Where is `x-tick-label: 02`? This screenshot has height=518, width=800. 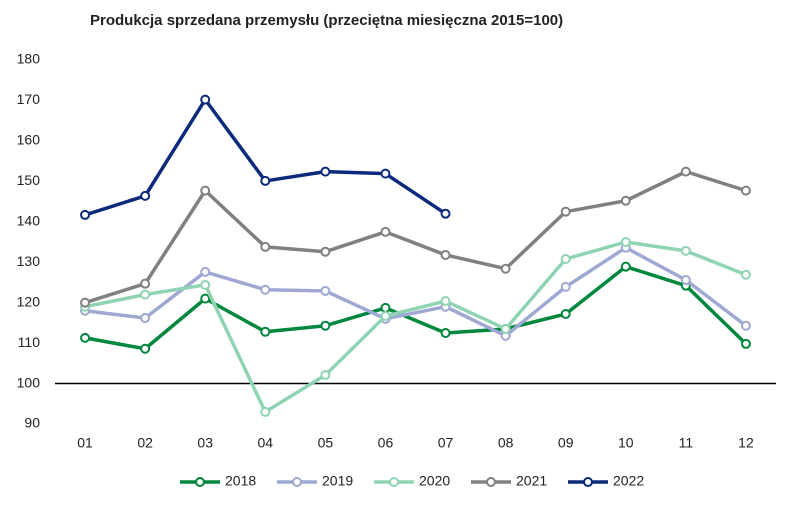
x-tick-label: 02 is located at coordinates (145, 443).